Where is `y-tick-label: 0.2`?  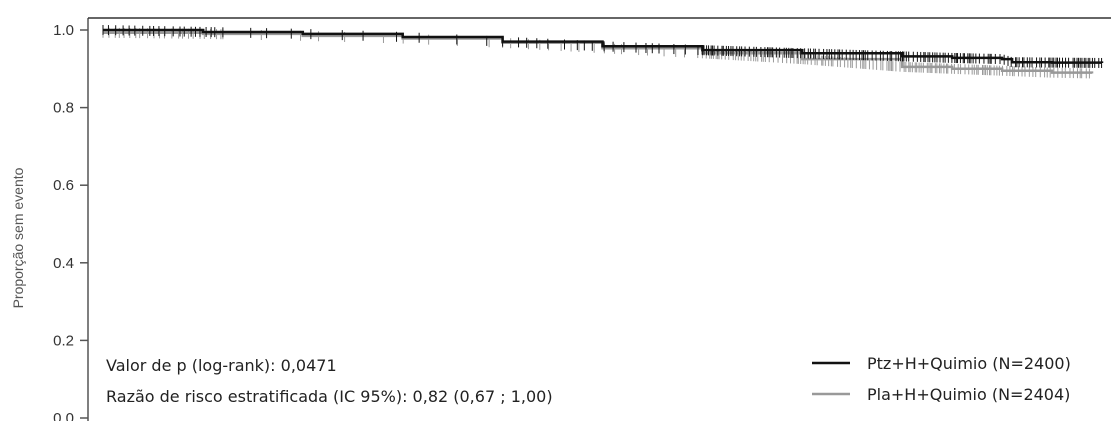
y-tick-label: 0.2 is located at coordinates (63, 340).